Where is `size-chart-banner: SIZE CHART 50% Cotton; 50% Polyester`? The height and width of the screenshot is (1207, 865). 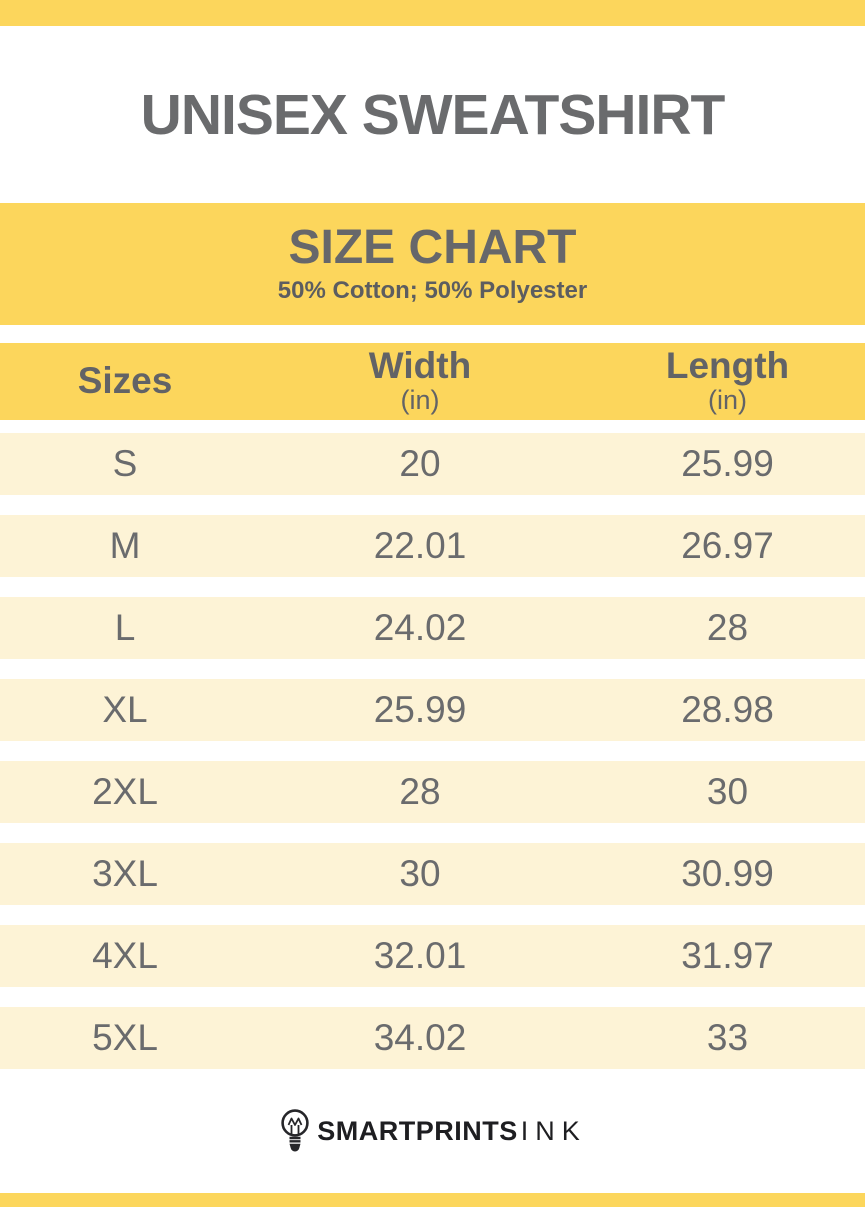 size-chart-banner: SIZE CHART 50% Cotton; 50% Polyester is located at coordinates (432, 264).